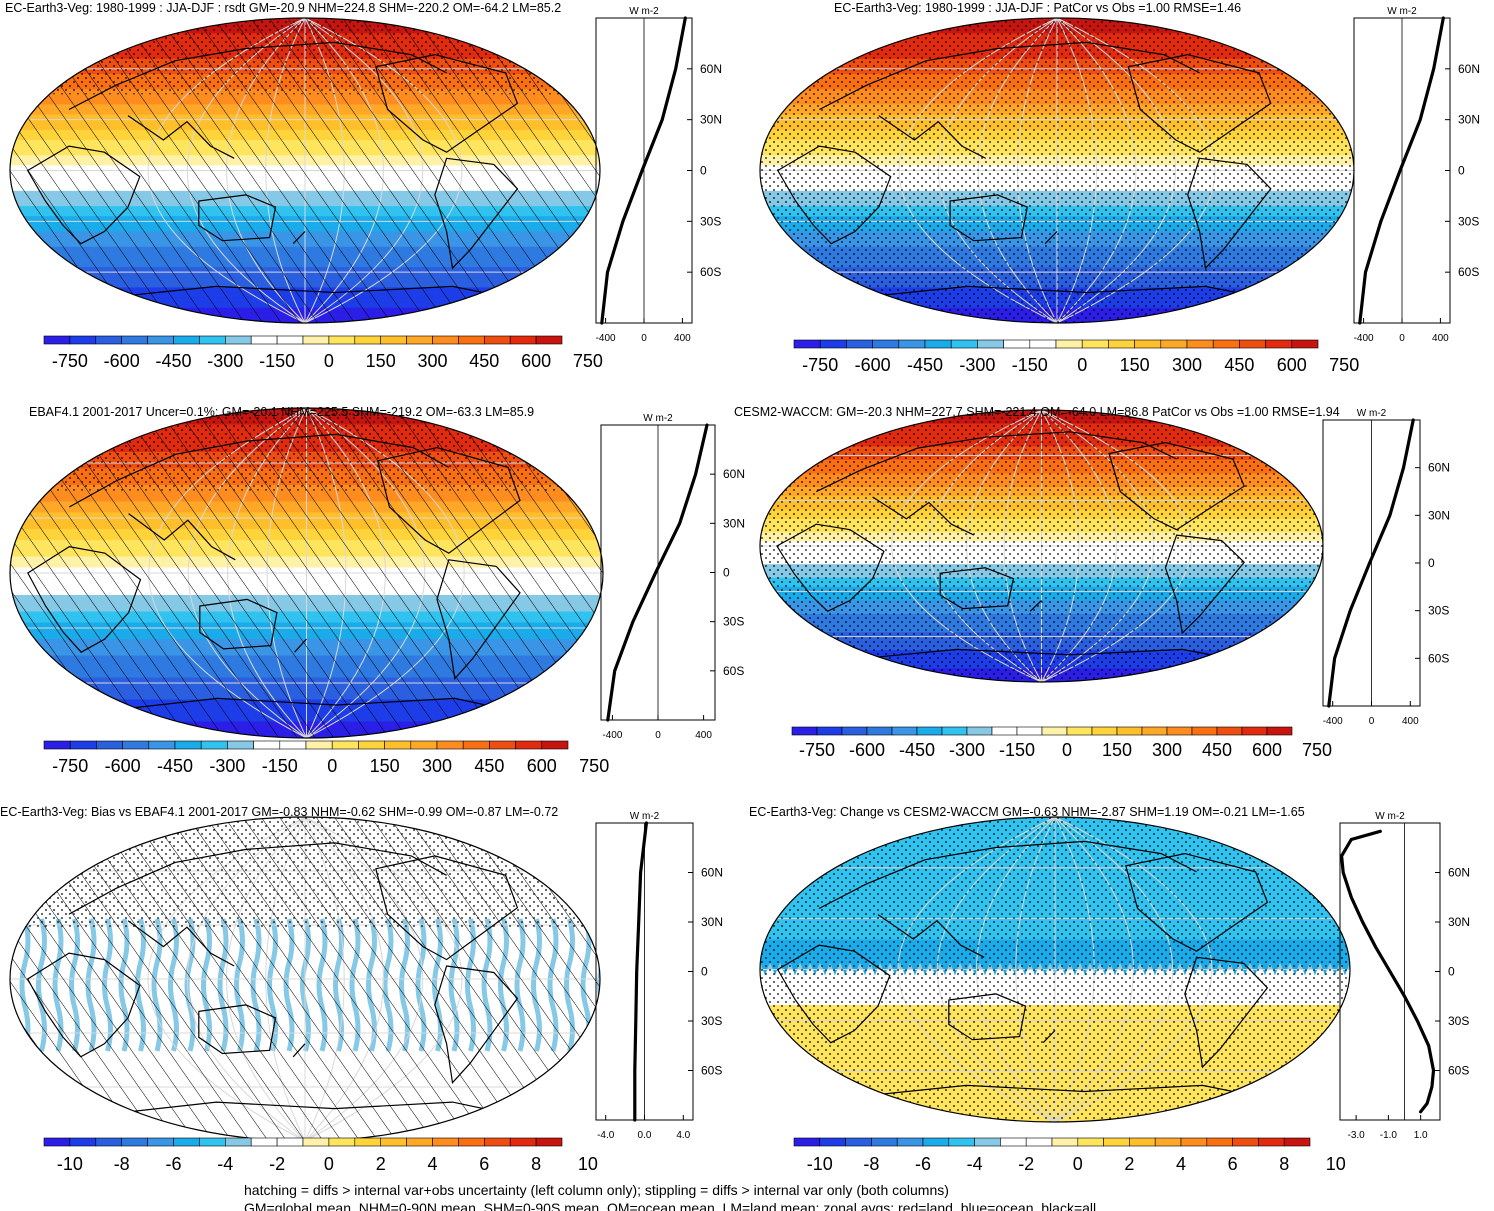 The width and height of the screenshot is (1494, 1211). I want to click on colorbar-tick-label: 2, so click(1129, 1164).